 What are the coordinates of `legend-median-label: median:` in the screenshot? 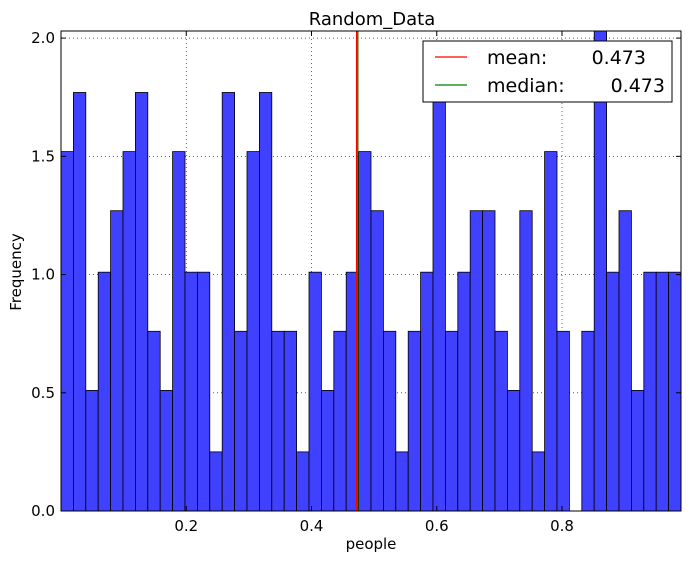 It's located at (526, 86).